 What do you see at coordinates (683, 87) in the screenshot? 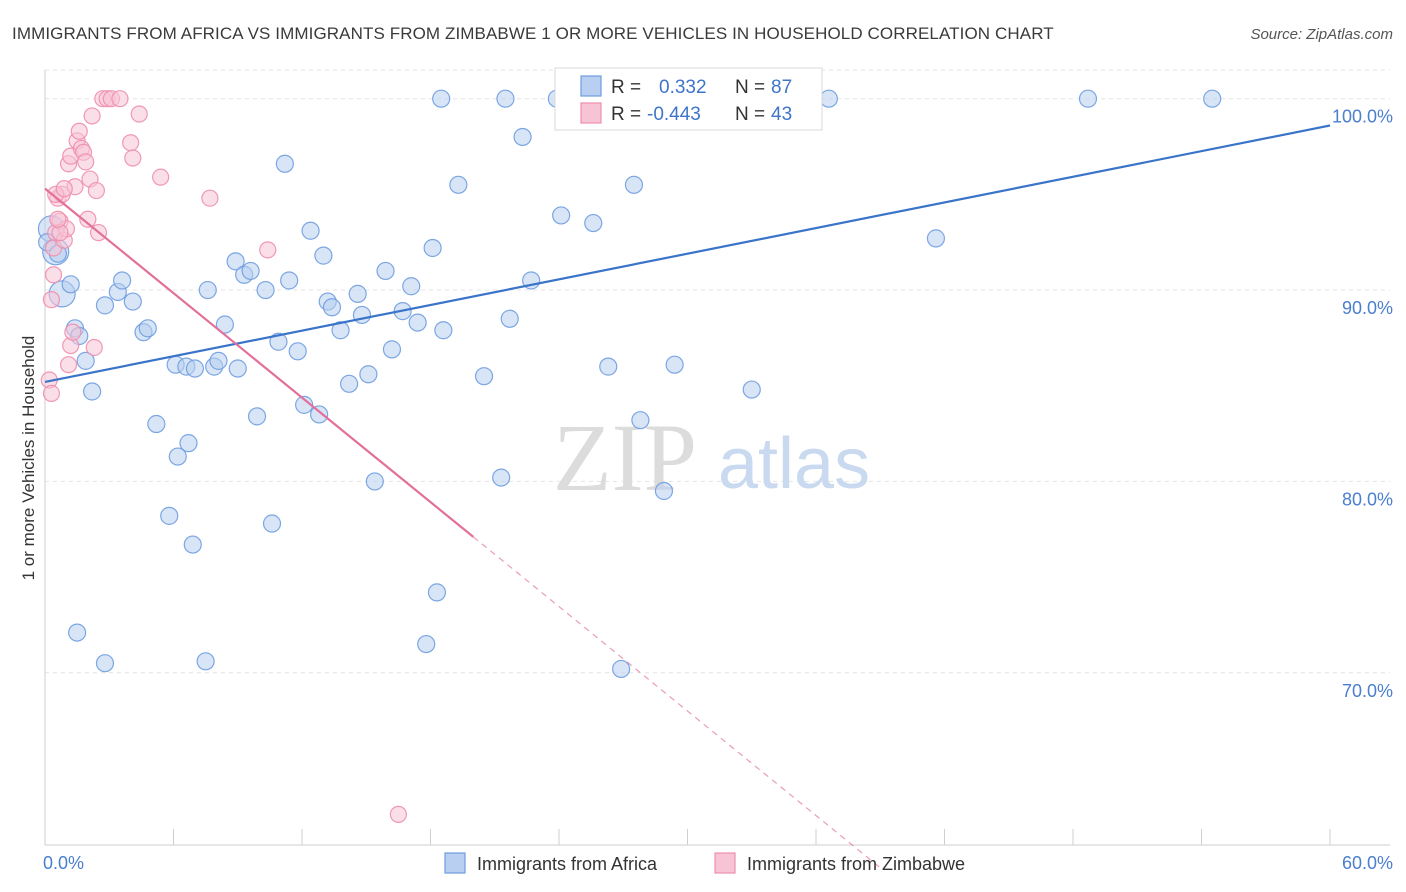
I see `legend-r-value-africa: 0.332` at bounding box center [683, 87].